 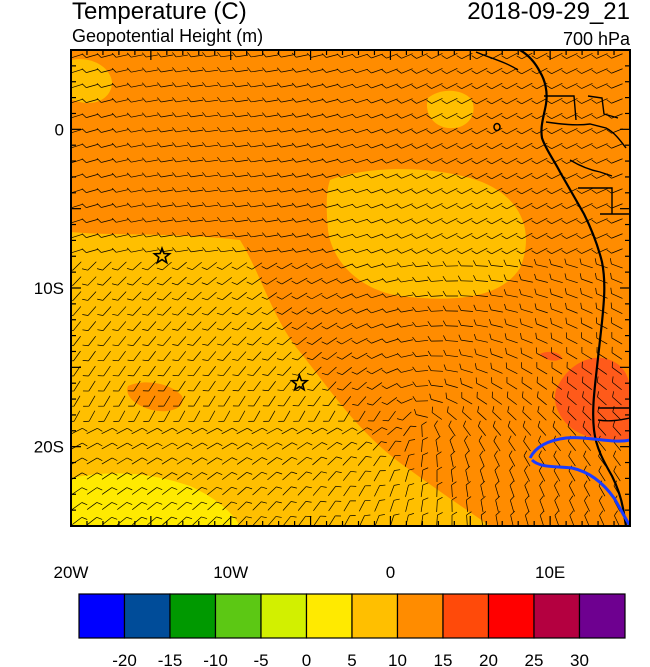 What do you see at coordinates (162, 255) in the screenshot?
I see `station-star-icon` at bounding box center [162, 255].